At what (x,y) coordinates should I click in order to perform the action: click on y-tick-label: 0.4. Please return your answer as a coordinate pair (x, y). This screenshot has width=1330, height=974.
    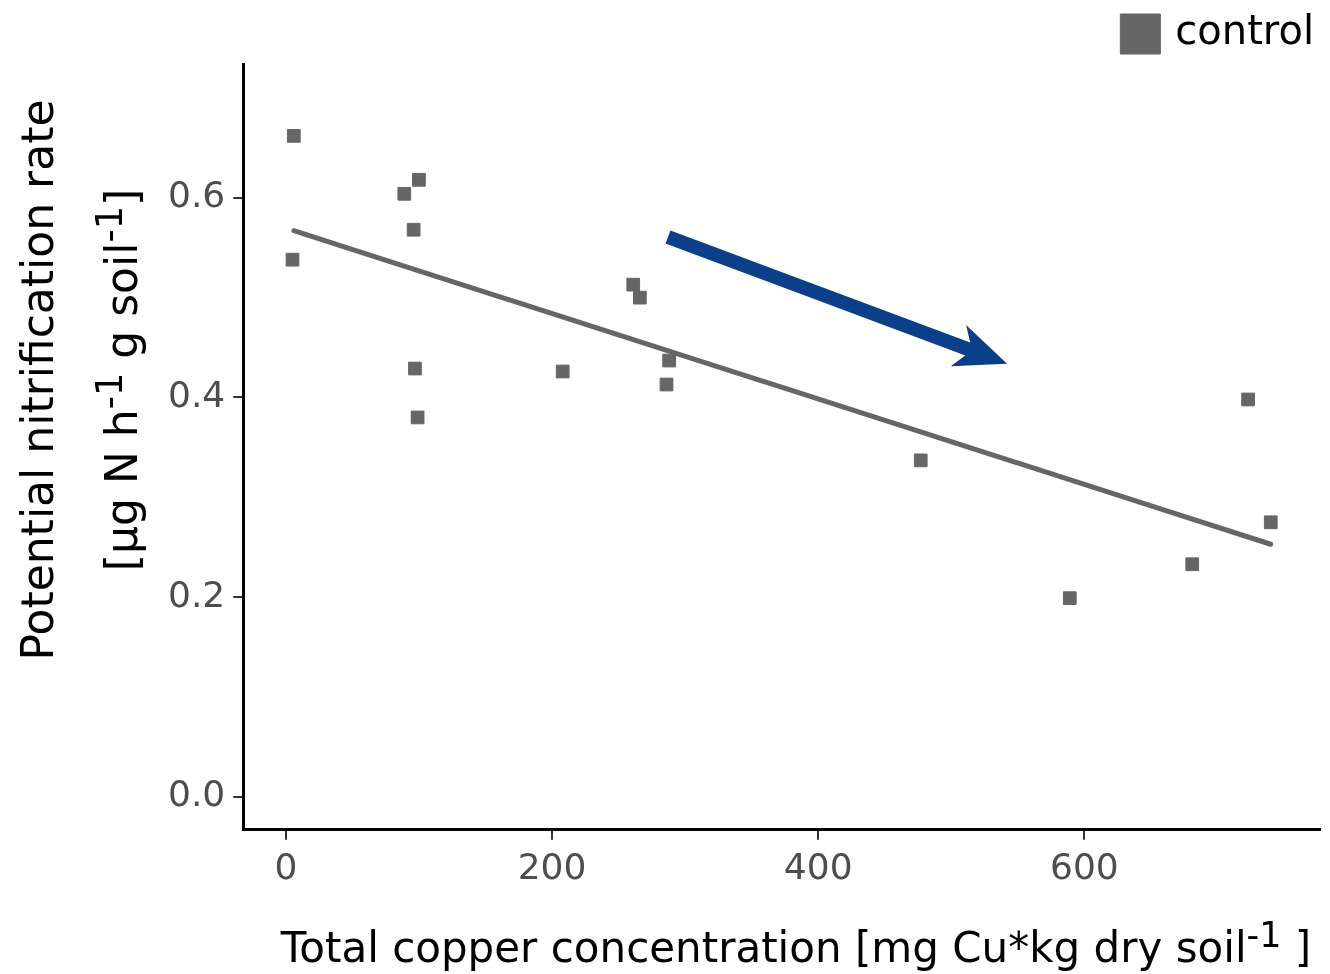
    Looking at the image, I should click on (196, 394).